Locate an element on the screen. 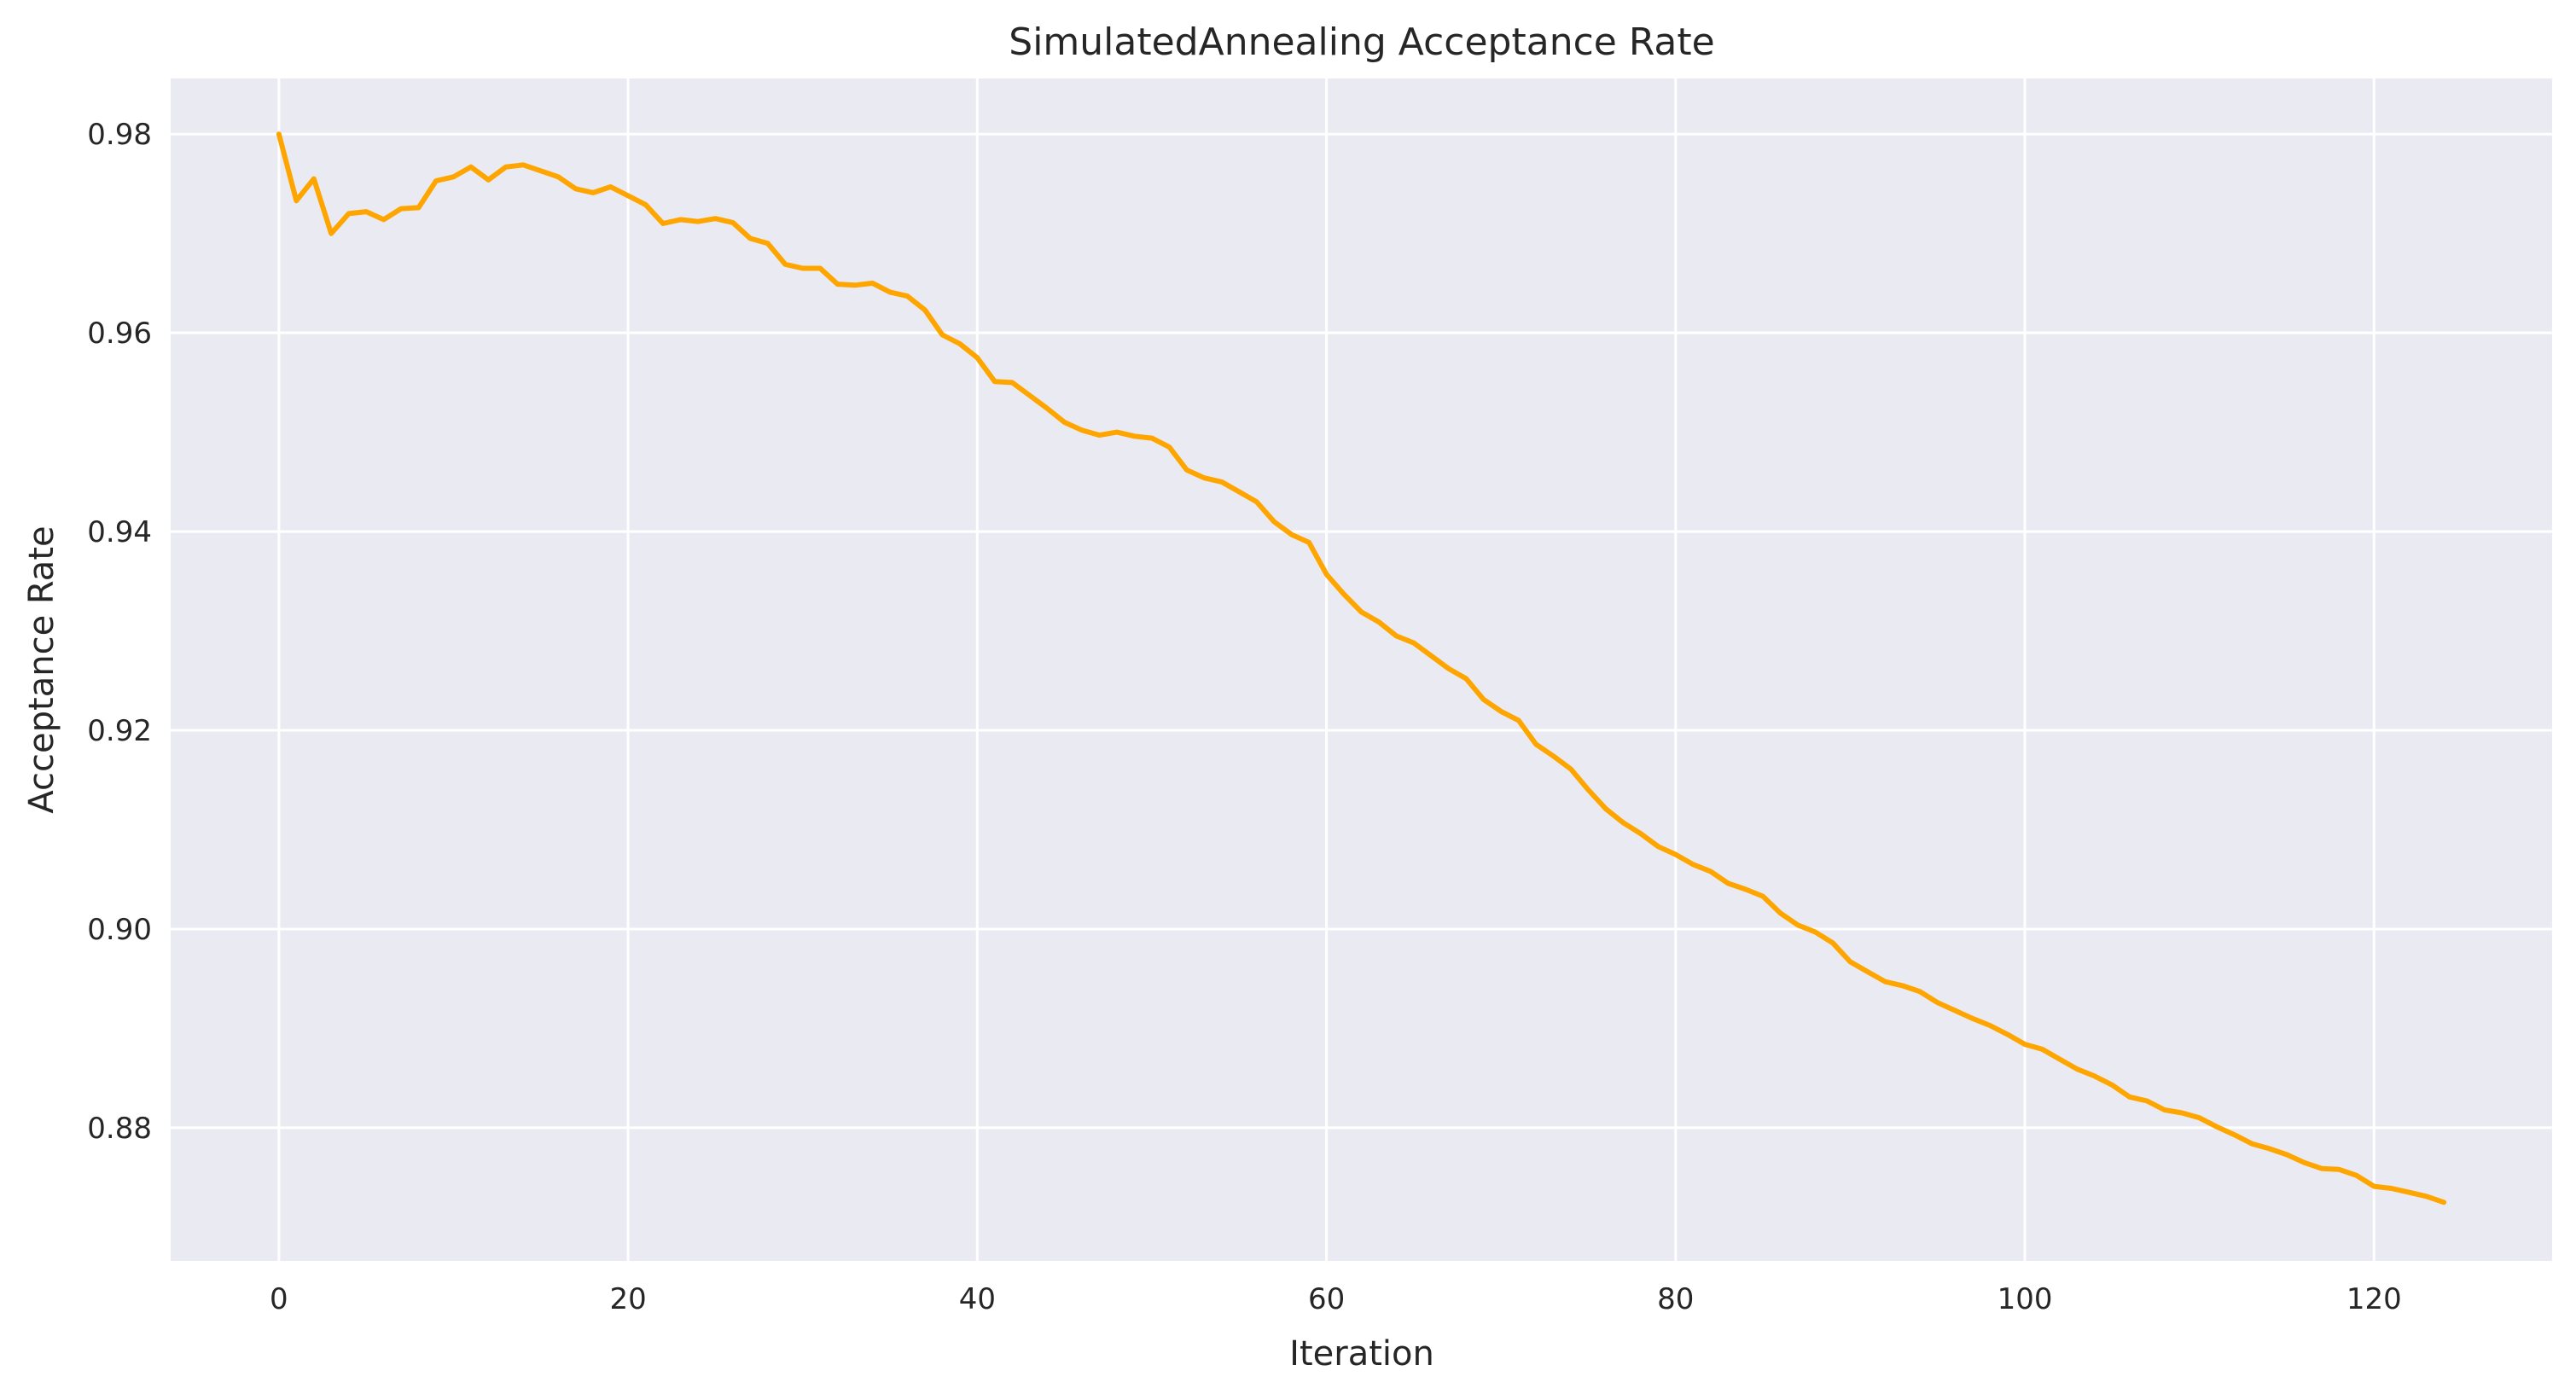 This screenshot has height=1394, width=2576. y-tick-label: 0.98 is located at coordinates (120, 135).